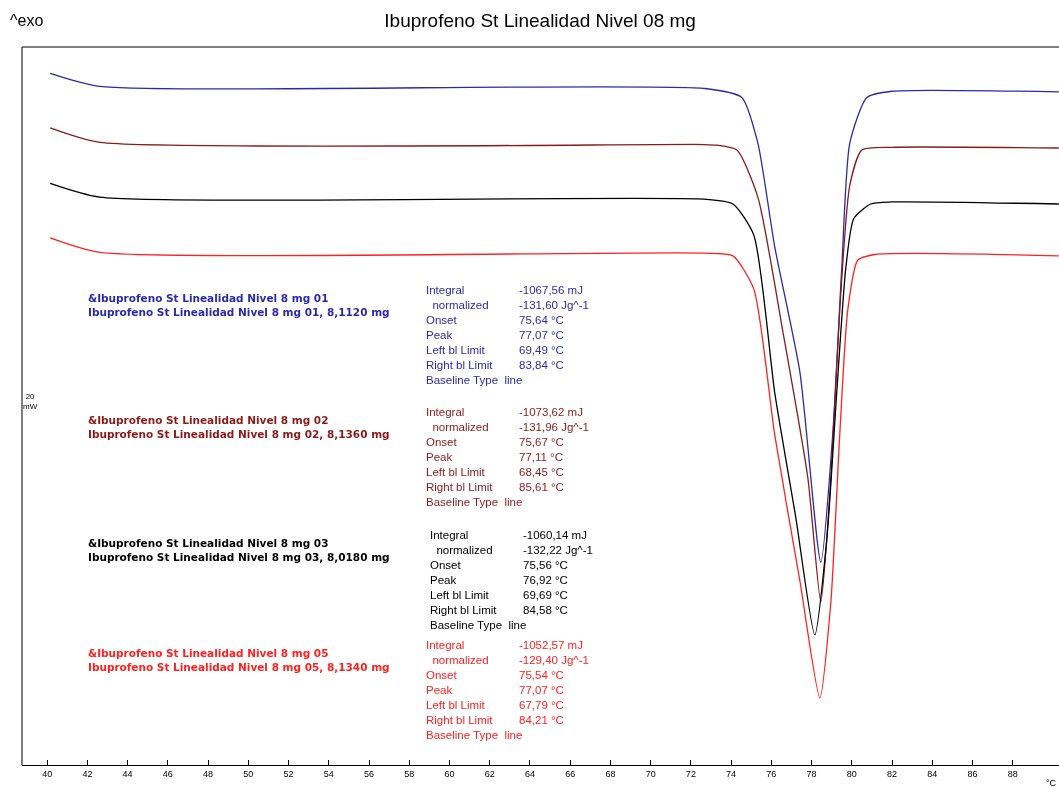  Describe the element at coordinates (570, 773) in the screenshot. I see `x-tick-label: 66` at that location.